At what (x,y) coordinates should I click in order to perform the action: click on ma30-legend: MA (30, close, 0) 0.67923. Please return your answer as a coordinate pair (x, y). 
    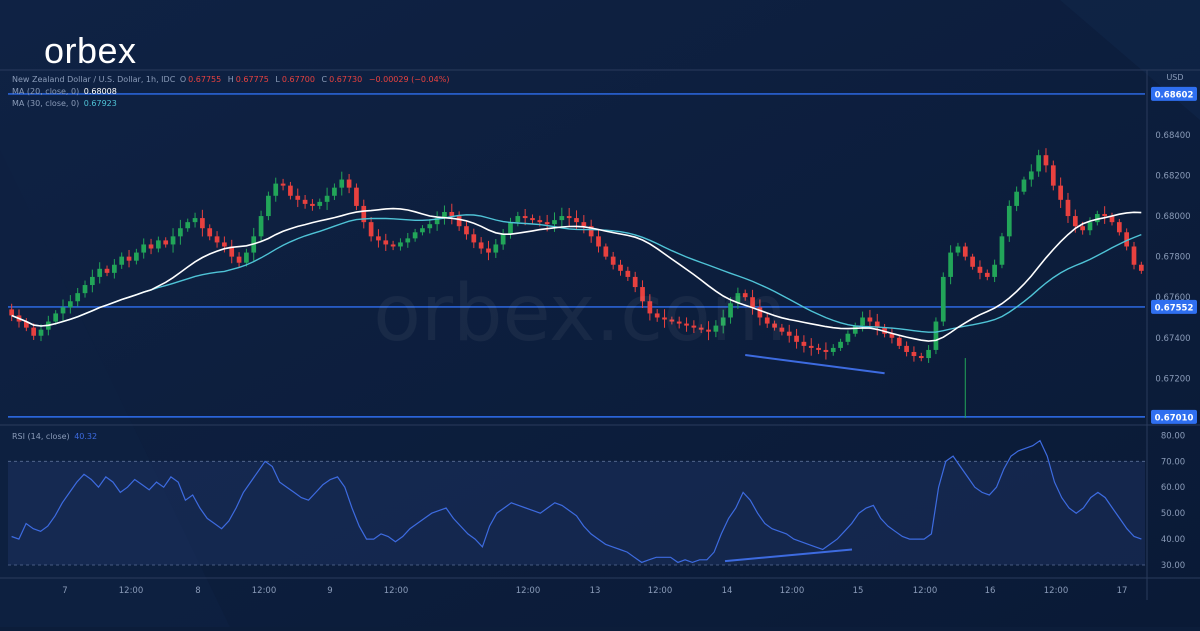
    Looking at the image, I should click on (65, 103).